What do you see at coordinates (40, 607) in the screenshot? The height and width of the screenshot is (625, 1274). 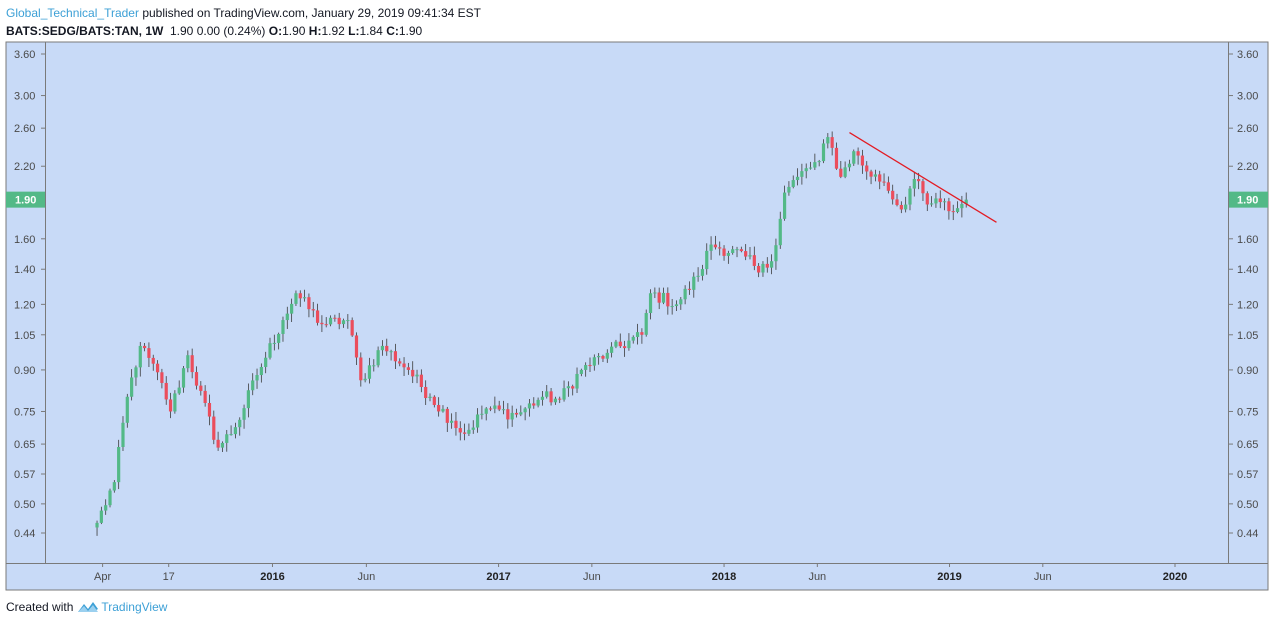 I see `created-with-label: Created with` at bounding box center [40, 607].